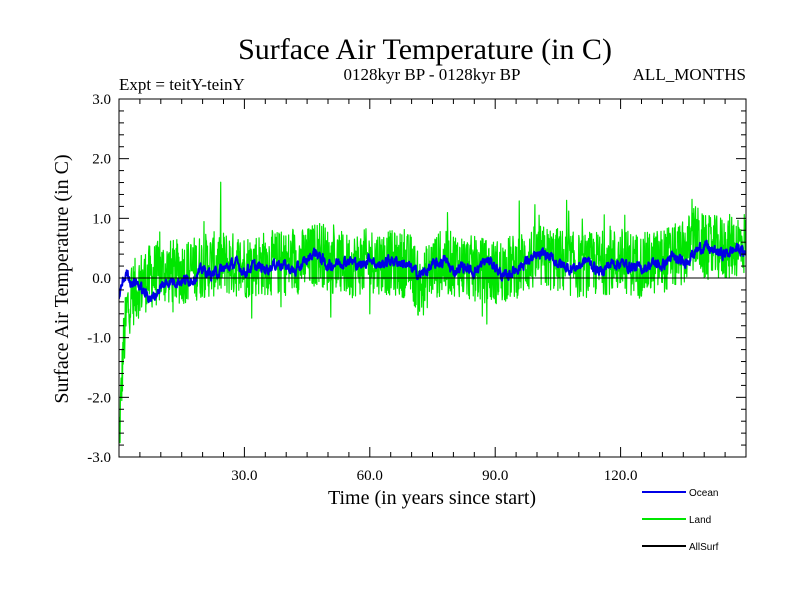  What do you see at coordinates (370, 476) in the screenshot?
I see `x-tick-label: 60.0` at bounding box center [370, 476].